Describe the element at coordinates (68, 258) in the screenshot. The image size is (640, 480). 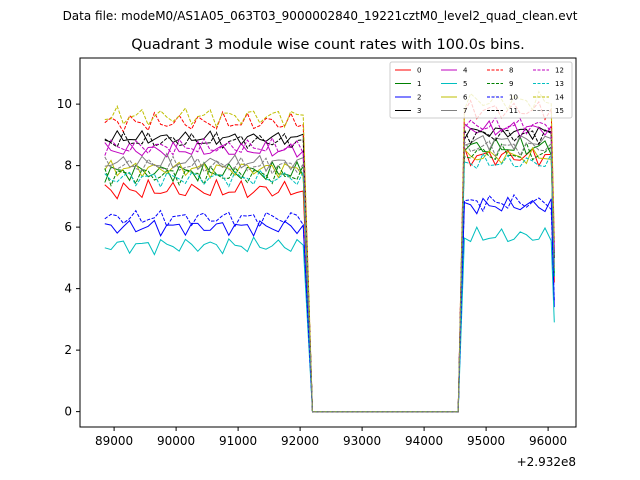
I see `y-axis-ticks: 0 2 4 6 8 10` at that location.